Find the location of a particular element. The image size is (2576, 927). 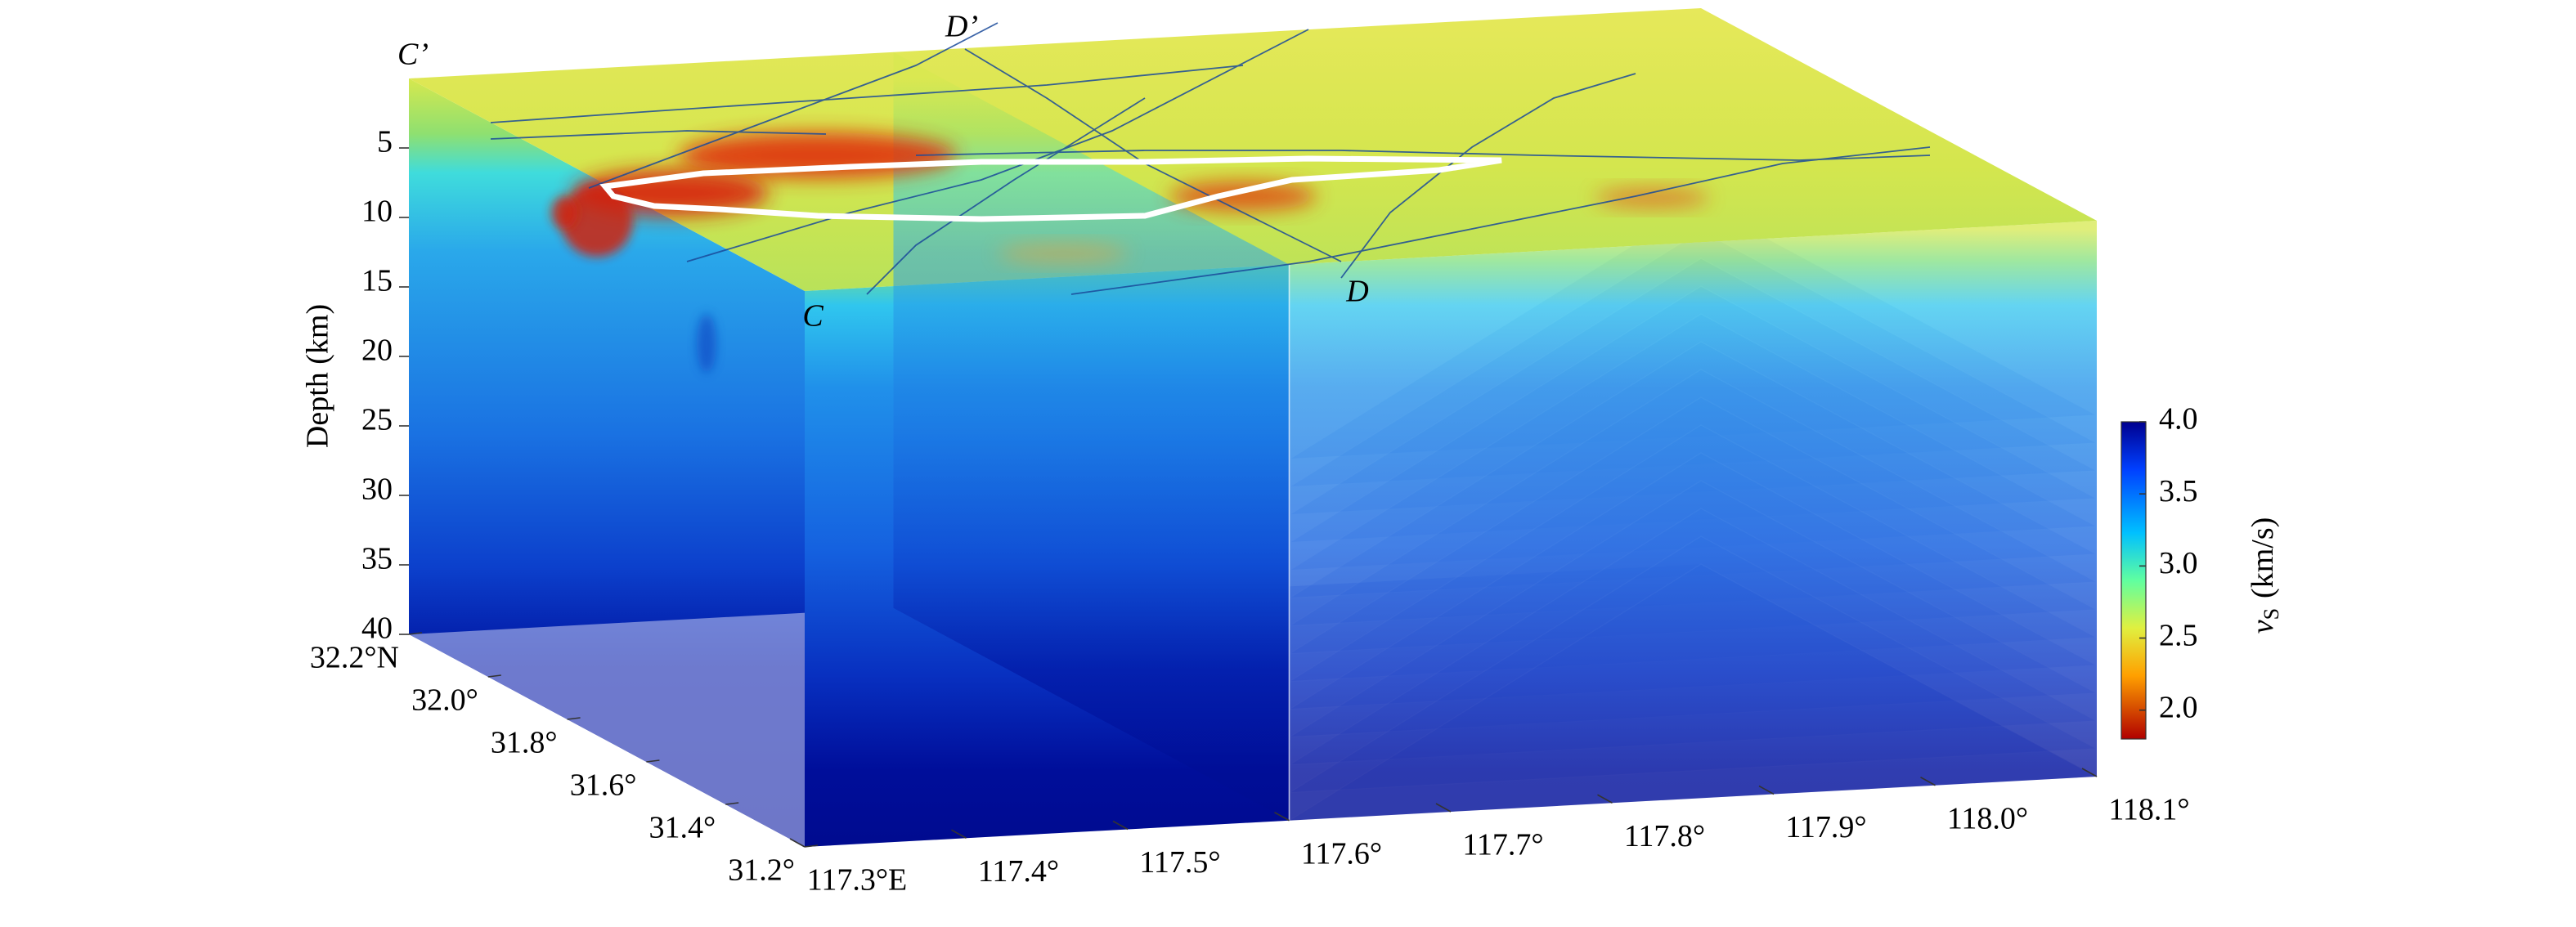

y-tick-label: 32.2°N is located at coordinates (354, 658).